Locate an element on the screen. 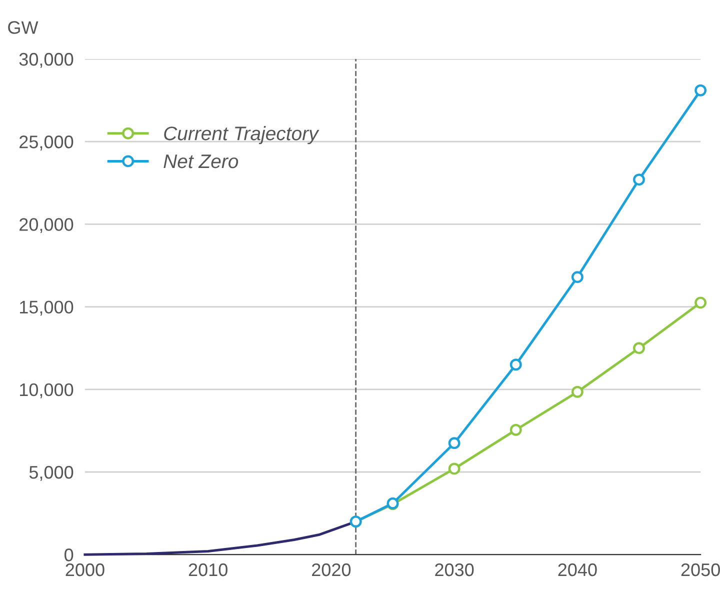 The height and width of the screenshot is (590, 720). x-tick-label: 2000 is located at coordinates (85, 569).